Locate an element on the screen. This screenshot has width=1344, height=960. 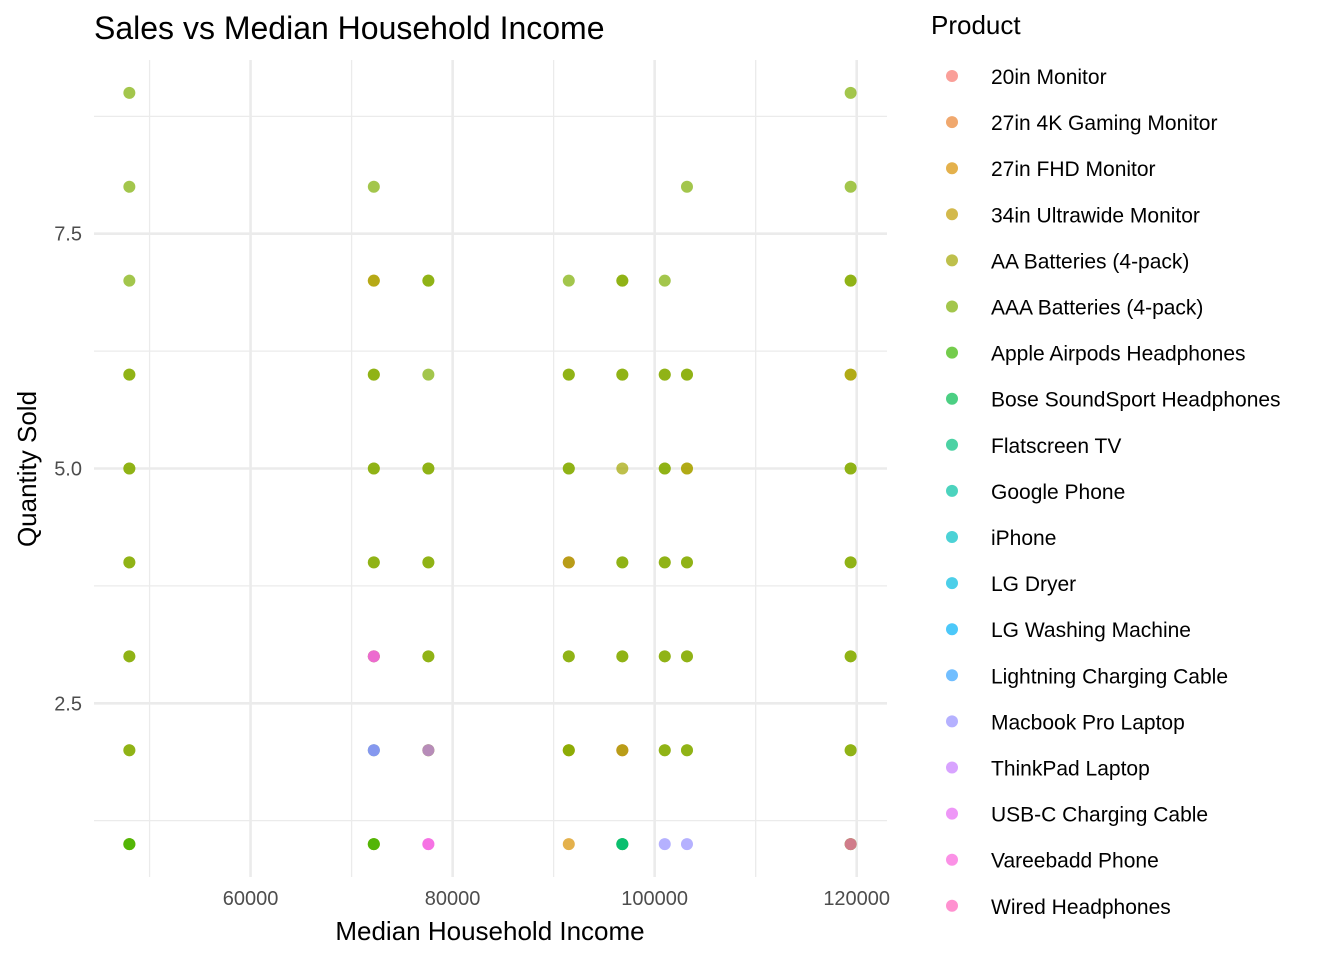
legend-item: 27in FHD Monitor is located at coordinates (1051, 169).